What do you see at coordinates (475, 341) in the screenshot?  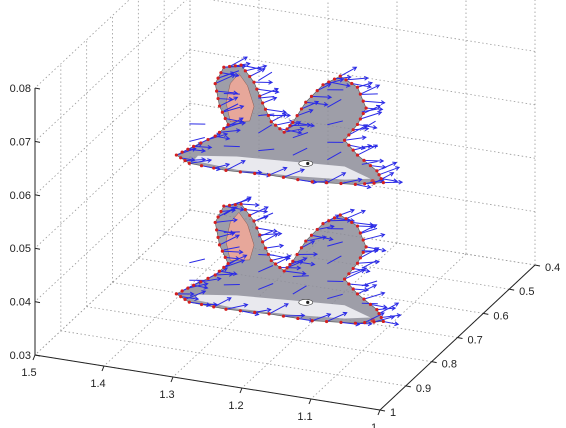 I see `y-tick-label: 0.7` at bounding box center [475, 341].